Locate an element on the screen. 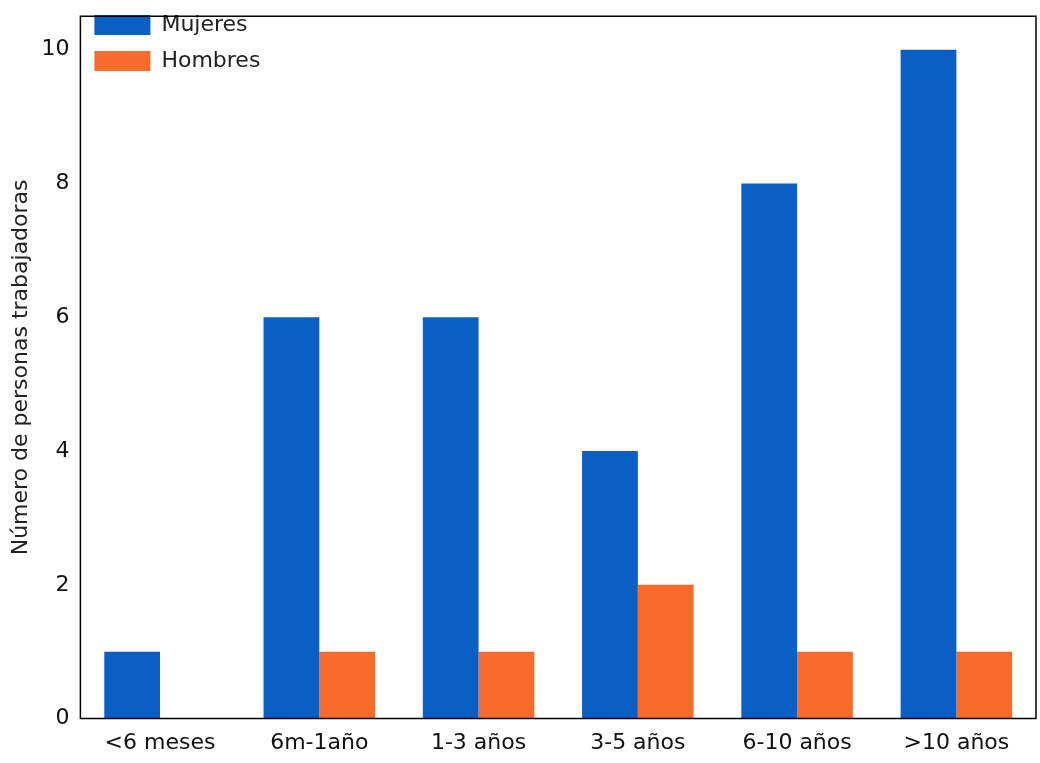 The width and height of the screenshot is (1040, 763). x-tick-label: 3-5 años is located at coordinates (638, 741).